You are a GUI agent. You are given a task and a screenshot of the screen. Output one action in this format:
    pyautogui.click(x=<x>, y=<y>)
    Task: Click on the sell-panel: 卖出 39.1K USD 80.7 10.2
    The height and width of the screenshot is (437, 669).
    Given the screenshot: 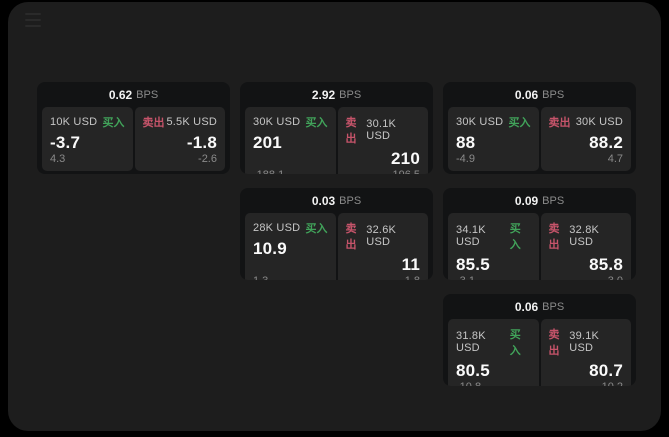 What is the action you would take?
    pyautogui.click(x=585, y=352)
    